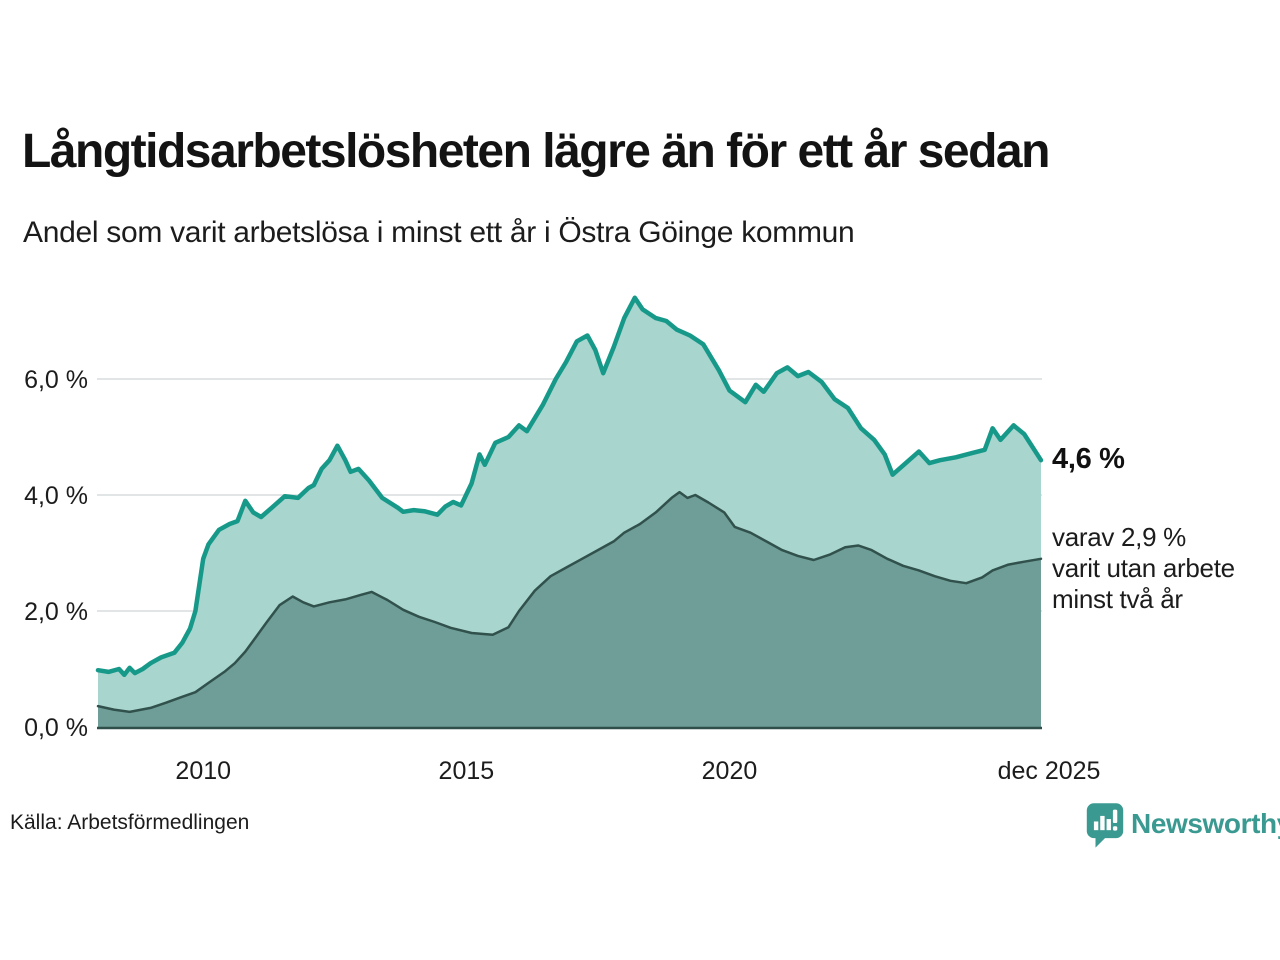 The width and height of the screenshot is (1280, 960). Describe the element at coordinates (130, 822) in the screenshot. I see `source-attribution: Källa: Arbetsförmedlingen` at that location.